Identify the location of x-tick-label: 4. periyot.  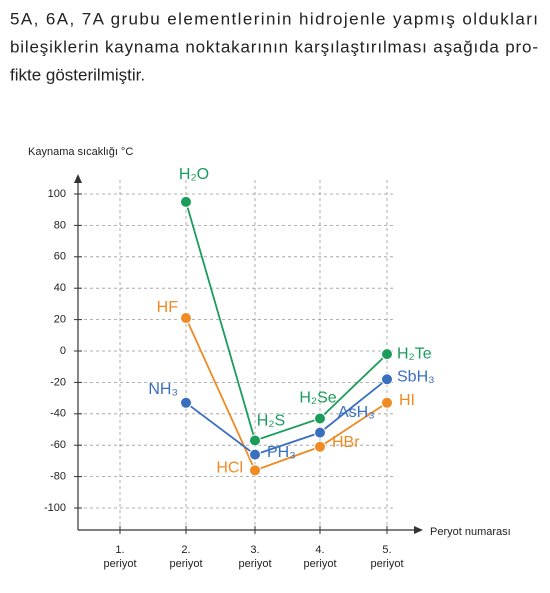
(319, 557).